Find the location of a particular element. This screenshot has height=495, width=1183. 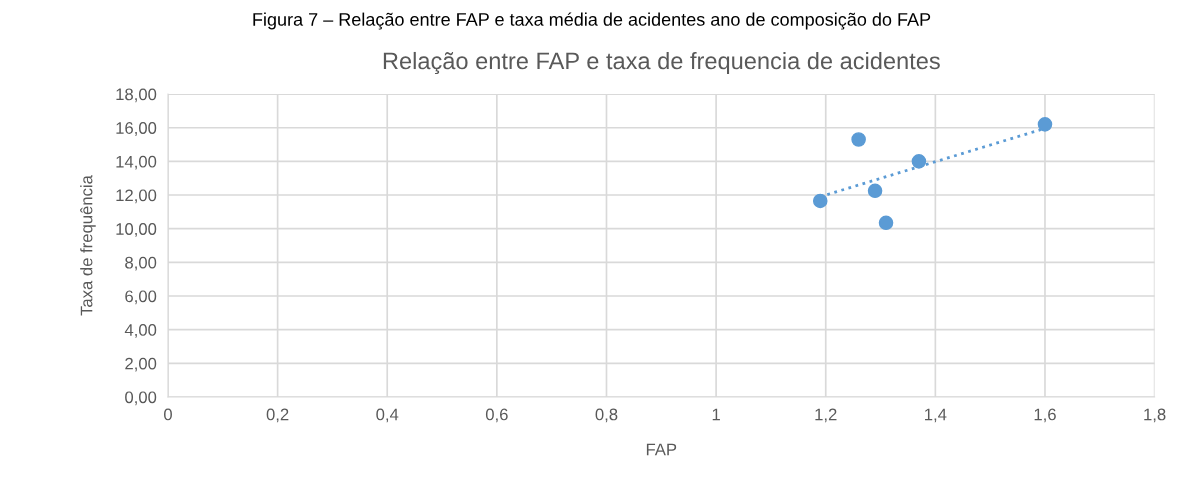

text: Figura 7 – Relação entre FAP e taxa média de acidentes ano de composição do FAP is located at coordinates (592, 21).